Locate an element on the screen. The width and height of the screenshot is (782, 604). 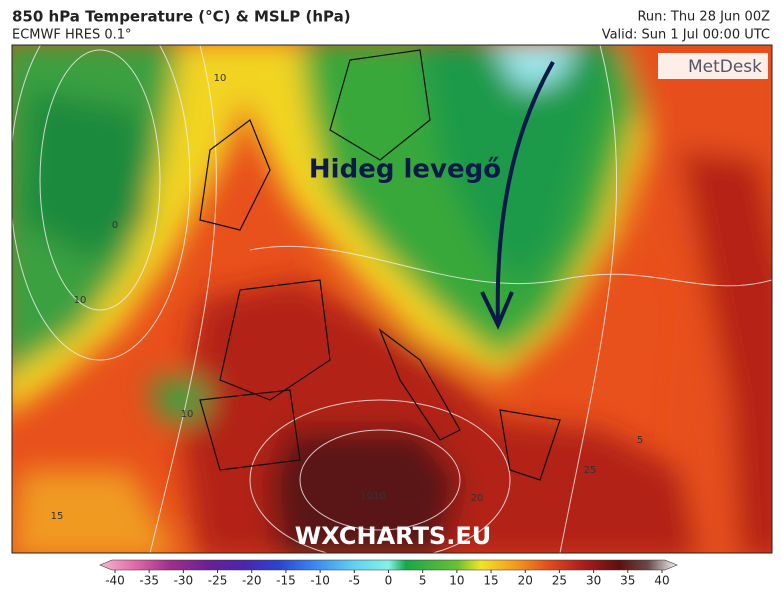
colorbar-tick-label: -5 is located at coordinates (354, 581).